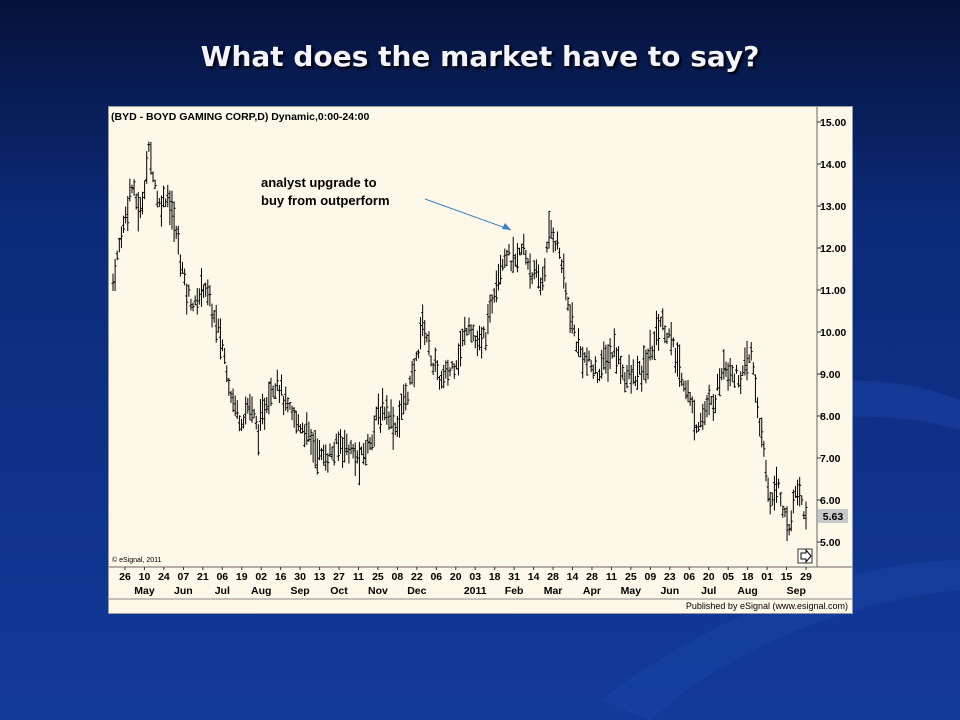  What do you see at coordinates (830, 417) in the screenshot?
I see `y-tick-label: 8.00` at bounding box center [830, 417].